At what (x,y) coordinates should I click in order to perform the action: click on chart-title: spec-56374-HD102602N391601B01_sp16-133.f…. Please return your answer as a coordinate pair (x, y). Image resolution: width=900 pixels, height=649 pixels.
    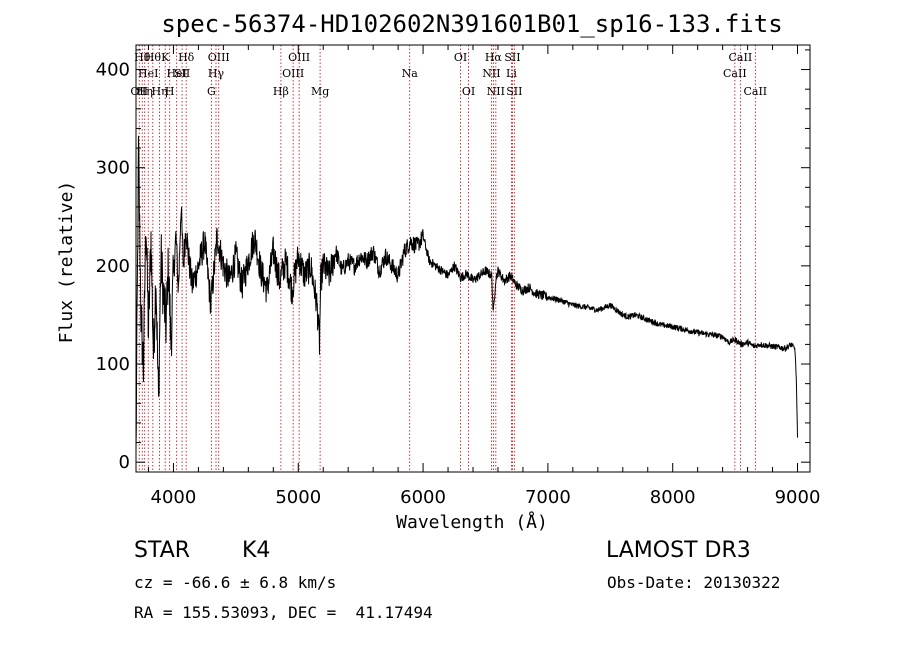
    Looking at the image, I should click on (471, 24).